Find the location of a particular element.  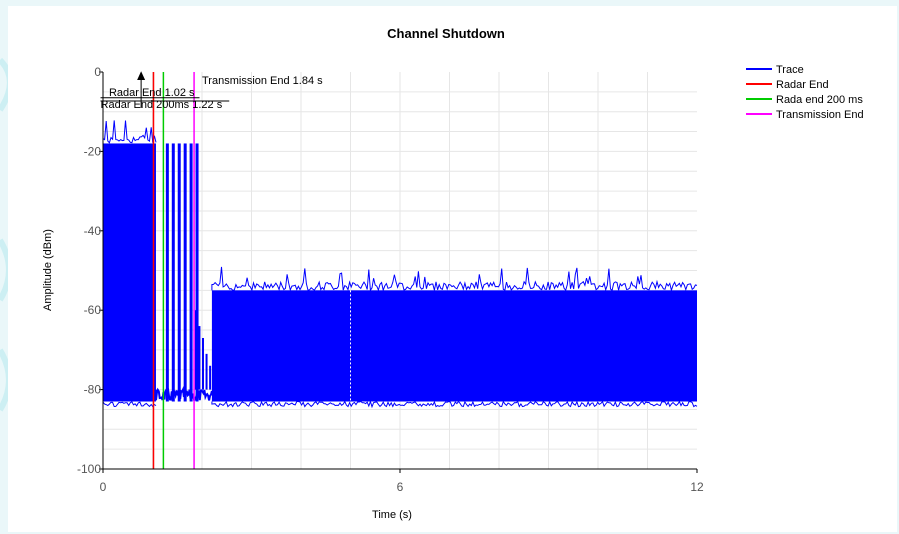

y-tick-label: -100 is located at coordinates (89, 469).